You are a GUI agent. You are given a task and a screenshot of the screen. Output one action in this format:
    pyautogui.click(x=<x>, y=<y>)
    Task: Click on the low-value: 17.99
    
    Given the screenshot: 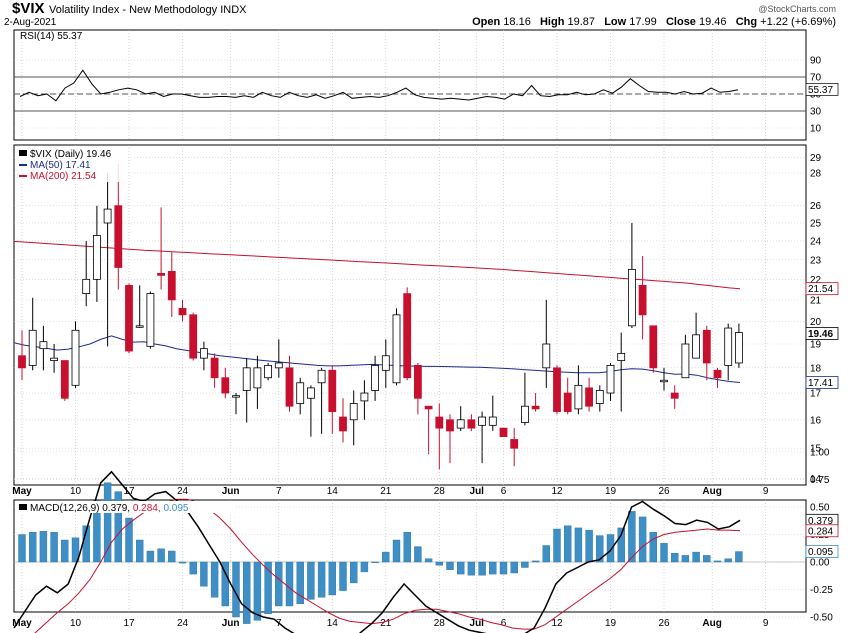 What is the action you would take?
    pyautogui.click(x=643, y=22)
    